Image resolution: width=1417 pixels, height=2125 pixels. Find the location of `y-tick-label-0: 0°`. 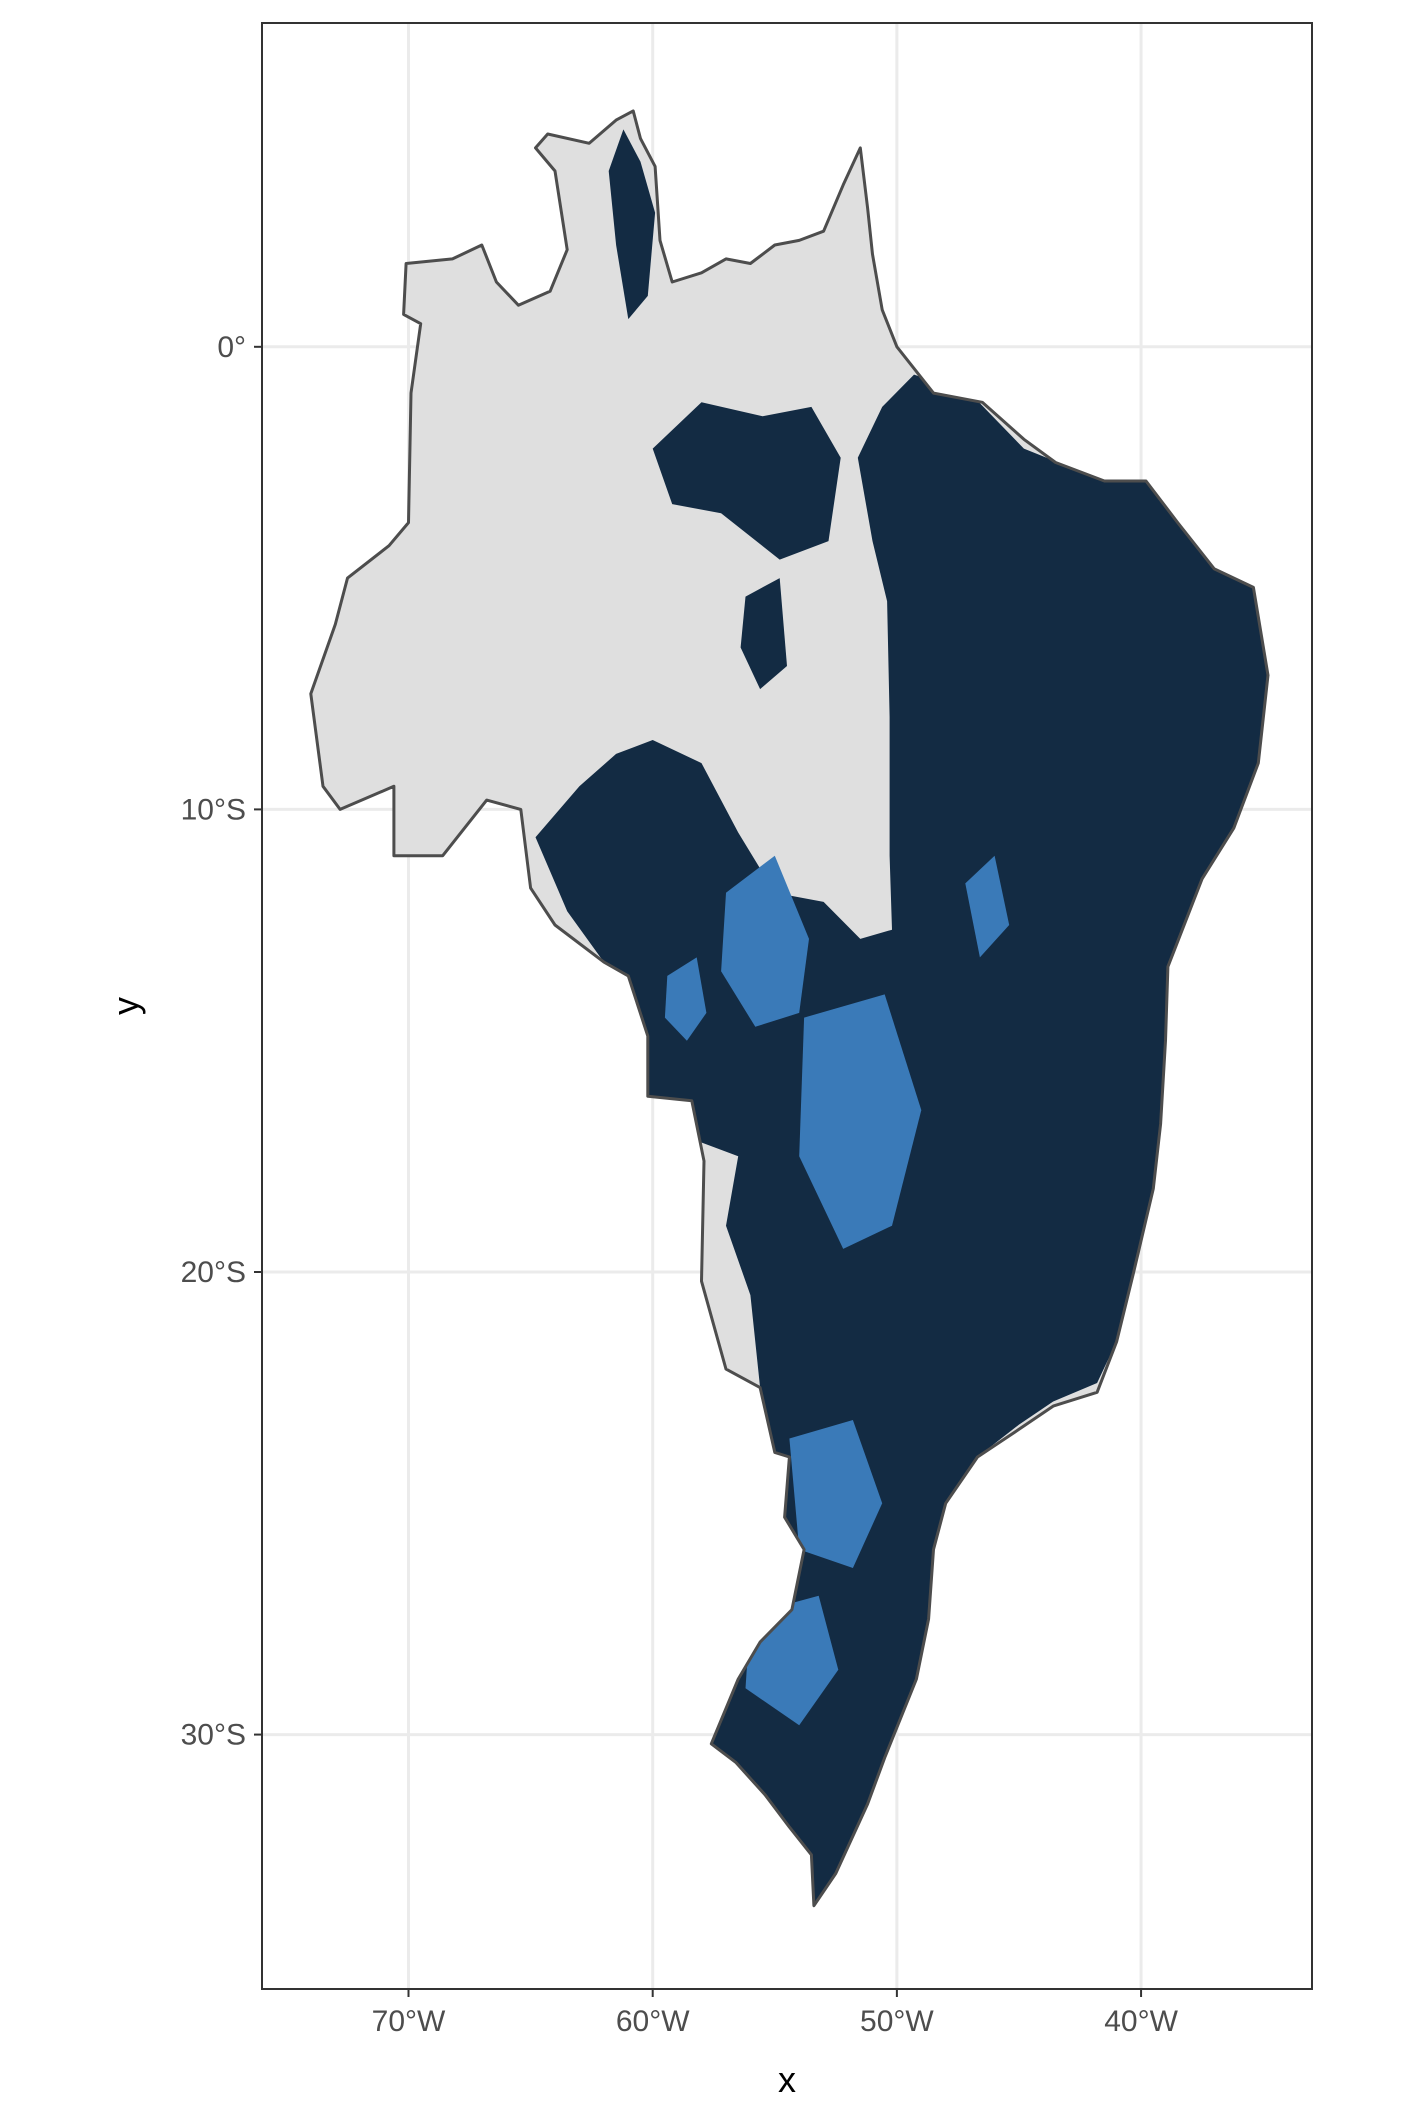

y-tick-label-0: 0° is located at coordinates (231, 347).